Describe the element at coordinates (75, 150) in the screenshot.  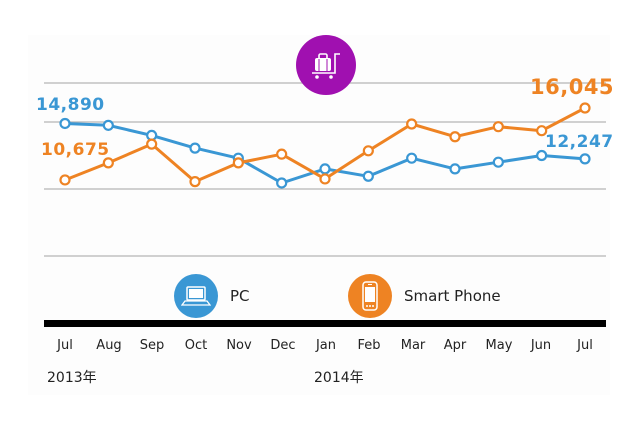
I see `smartphone-start-value-label: 10,675` at that location.